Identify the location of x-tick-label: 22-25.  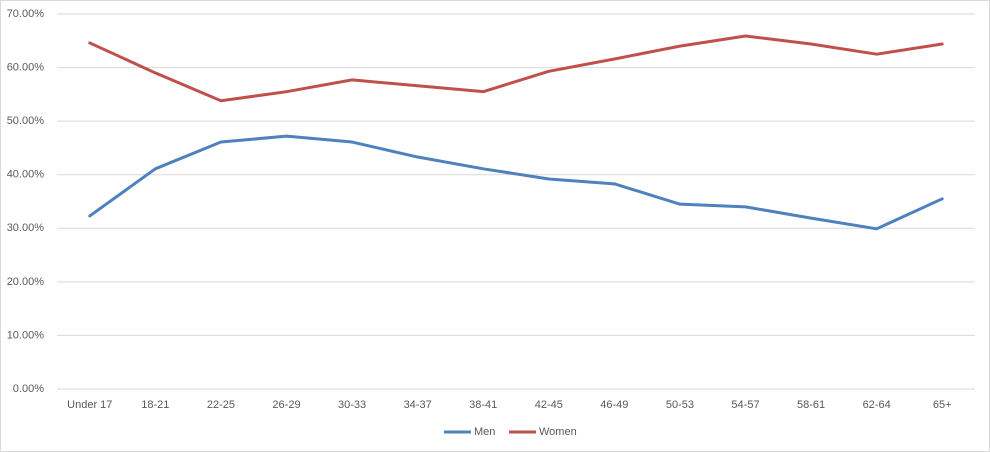
(221, 405).